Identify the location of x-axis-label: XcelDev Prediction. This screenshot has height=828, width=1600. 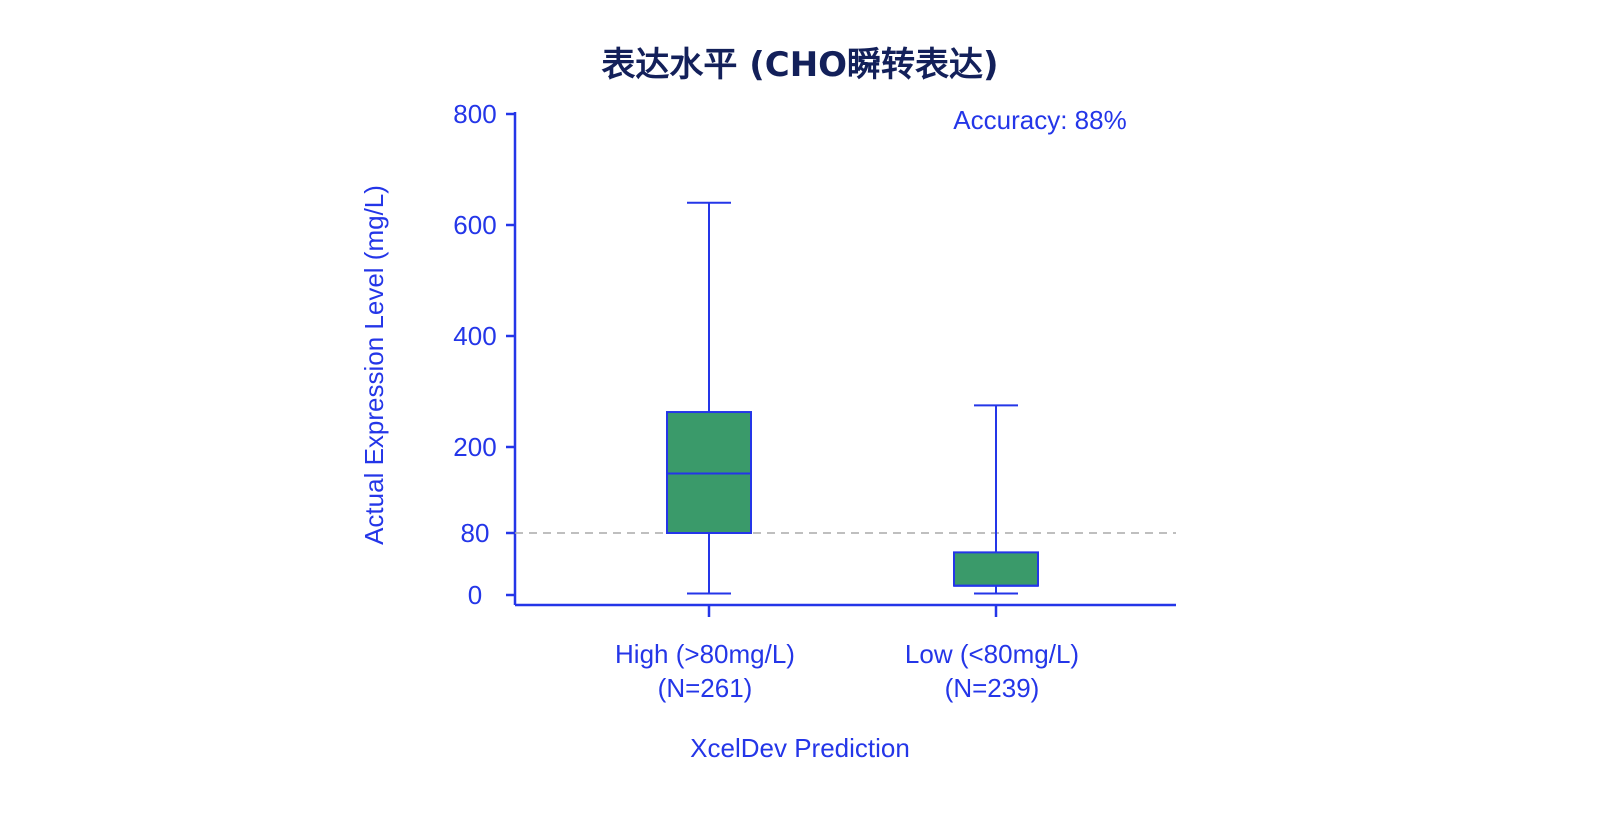
(800, 748).